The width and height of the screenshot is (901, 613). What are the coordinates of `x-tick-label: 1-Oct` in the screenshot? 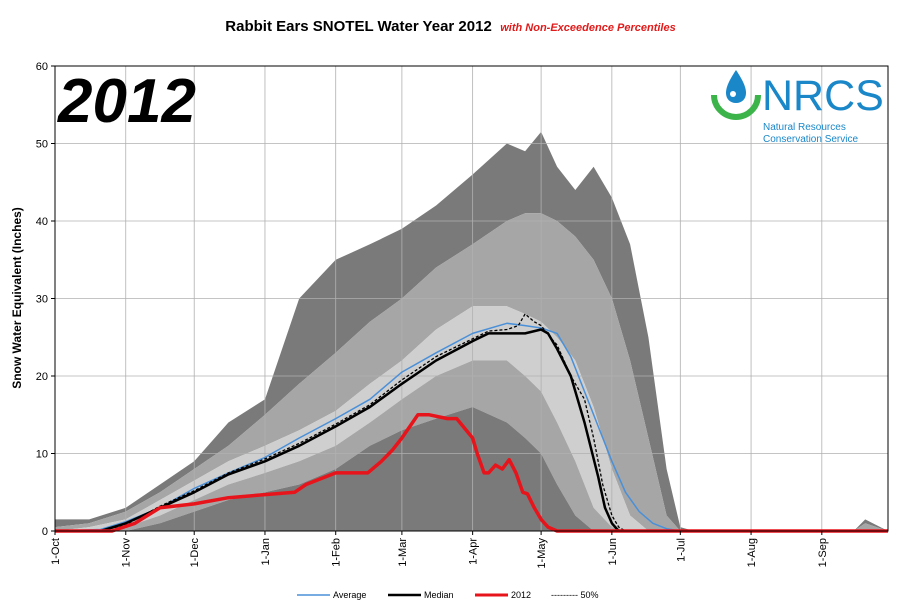 It's located at (56, 551).